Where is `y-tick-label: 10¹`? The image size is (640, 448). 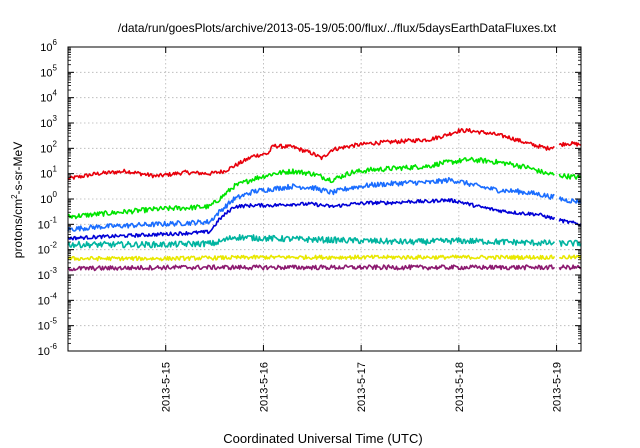
y-tick-label: 10¹ is located at coordinates (48, 173).